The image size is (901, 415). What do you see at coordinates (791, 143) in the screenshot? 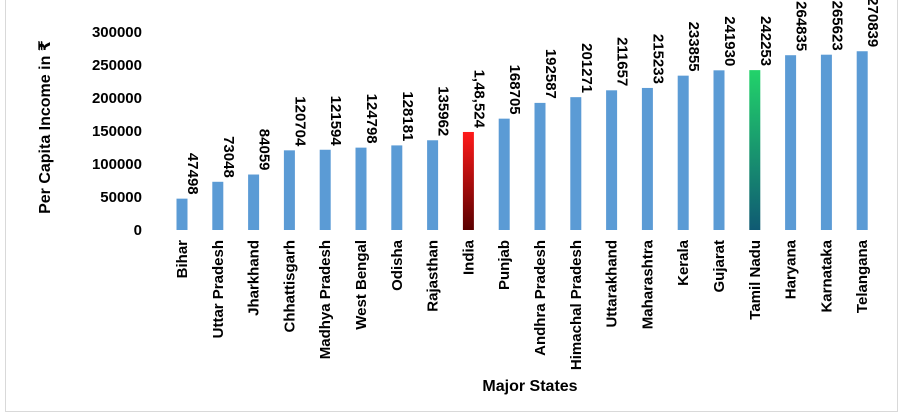
I see `bar-haryana` at bounding box center [791, 143].